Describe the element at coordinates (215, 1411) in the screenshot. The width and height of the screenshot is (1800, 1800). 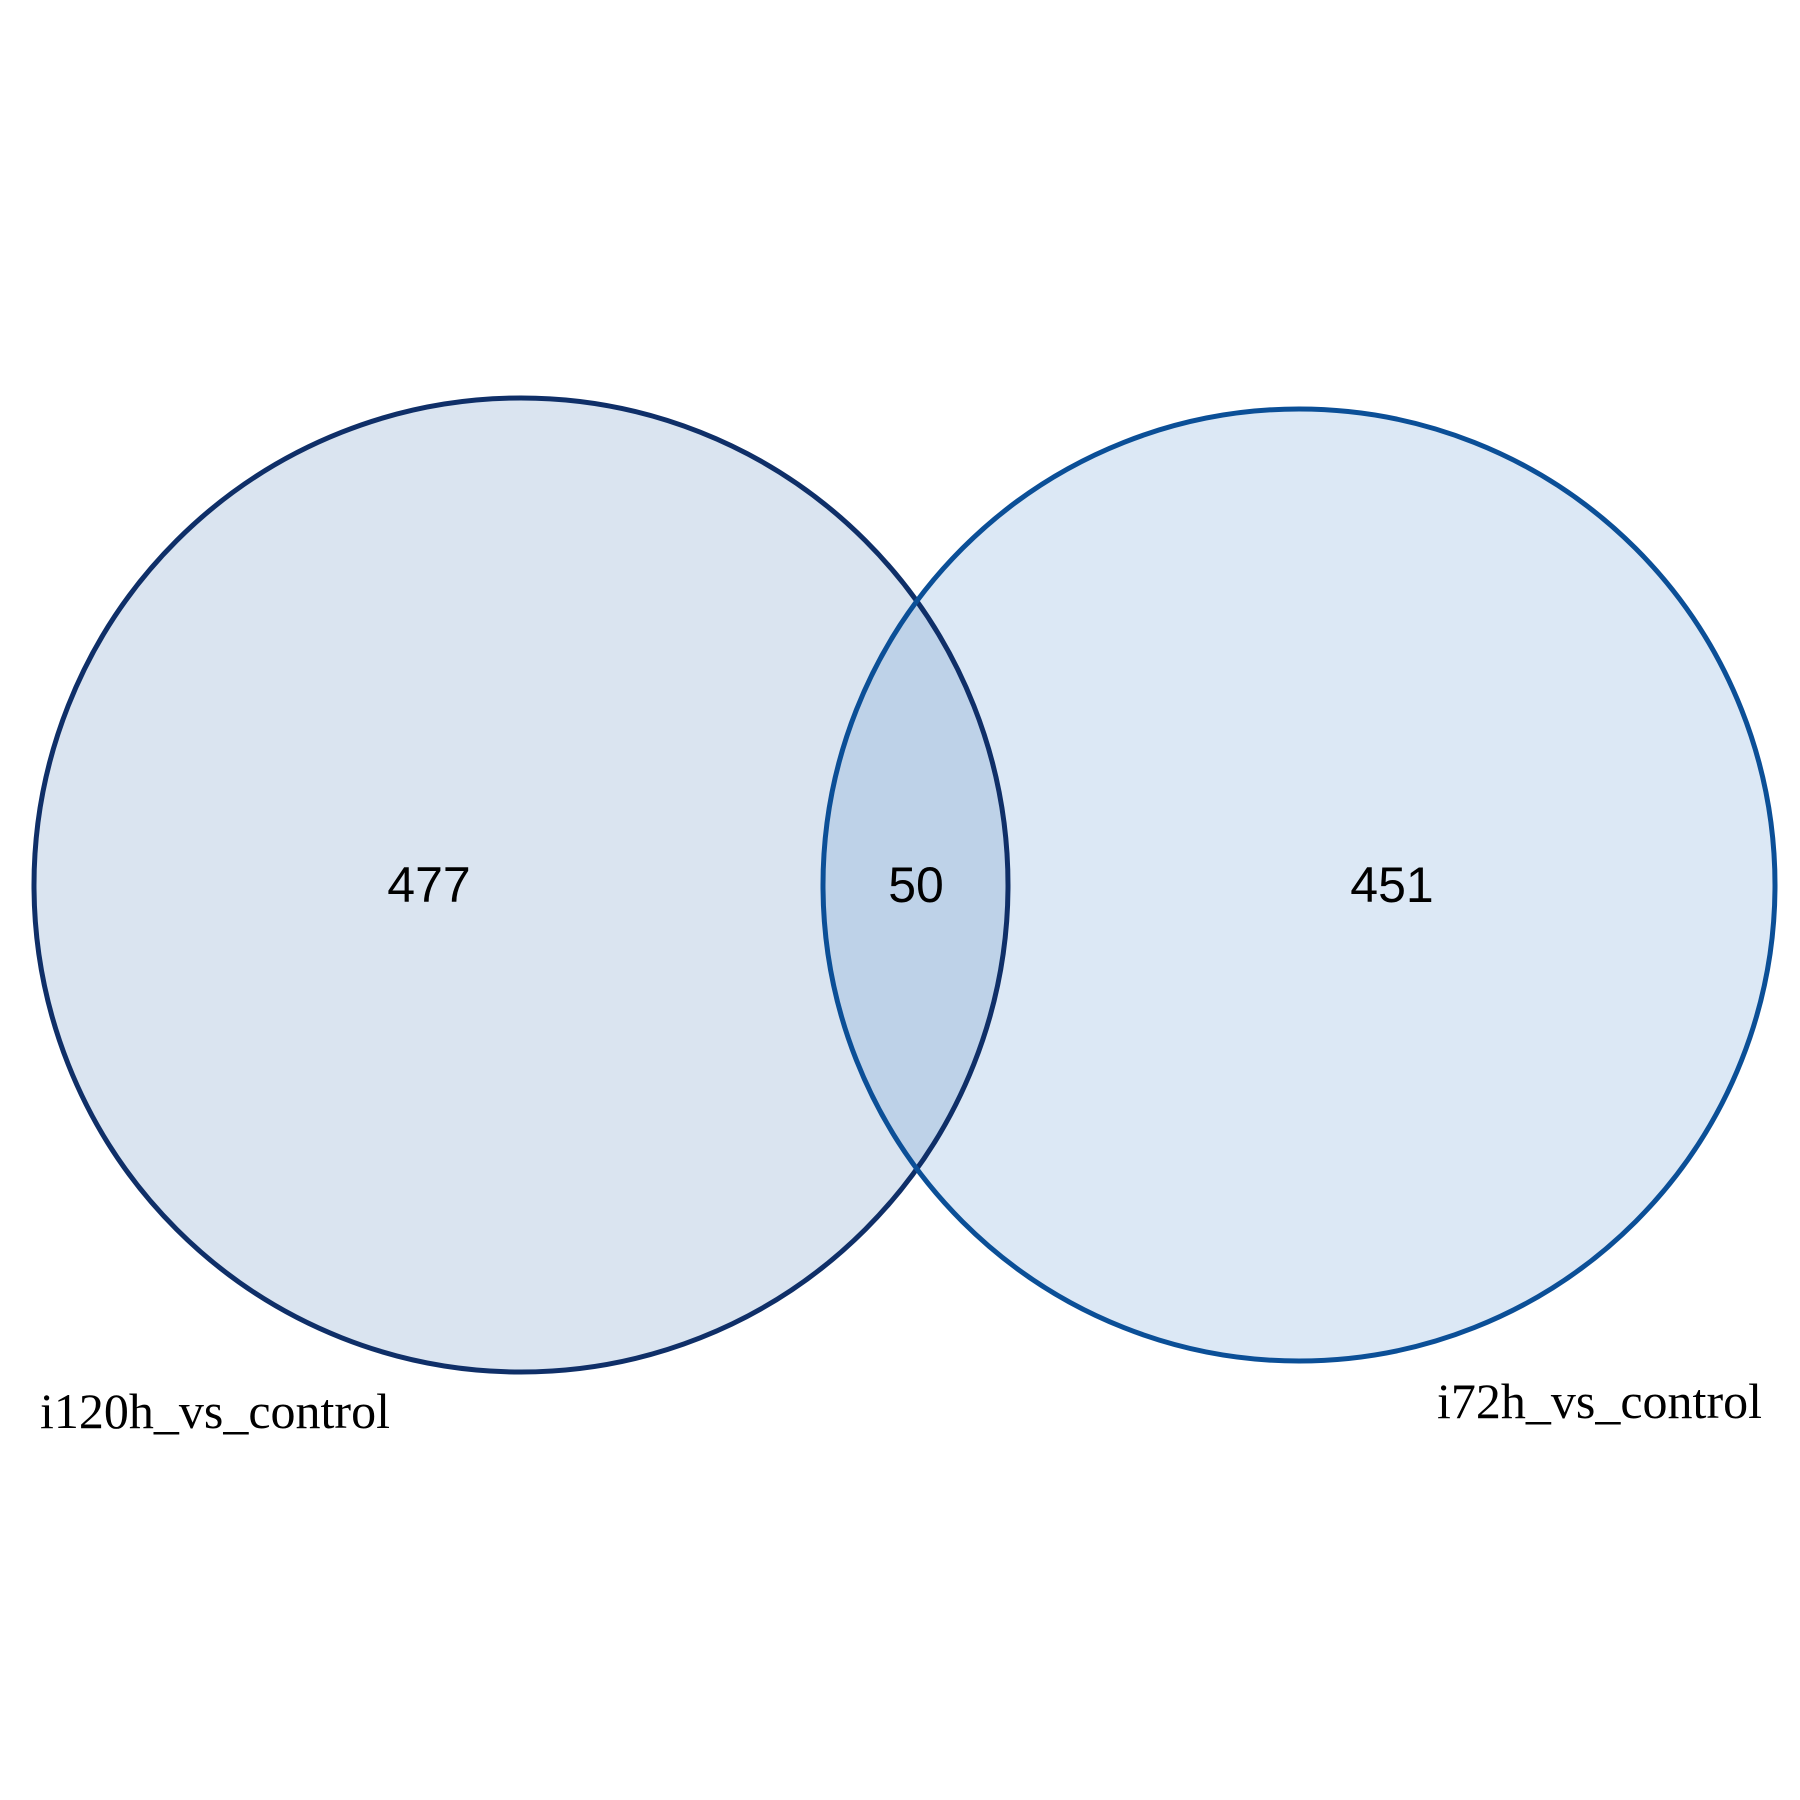
I see `set-a-label: i120h_vs_control` at that location.